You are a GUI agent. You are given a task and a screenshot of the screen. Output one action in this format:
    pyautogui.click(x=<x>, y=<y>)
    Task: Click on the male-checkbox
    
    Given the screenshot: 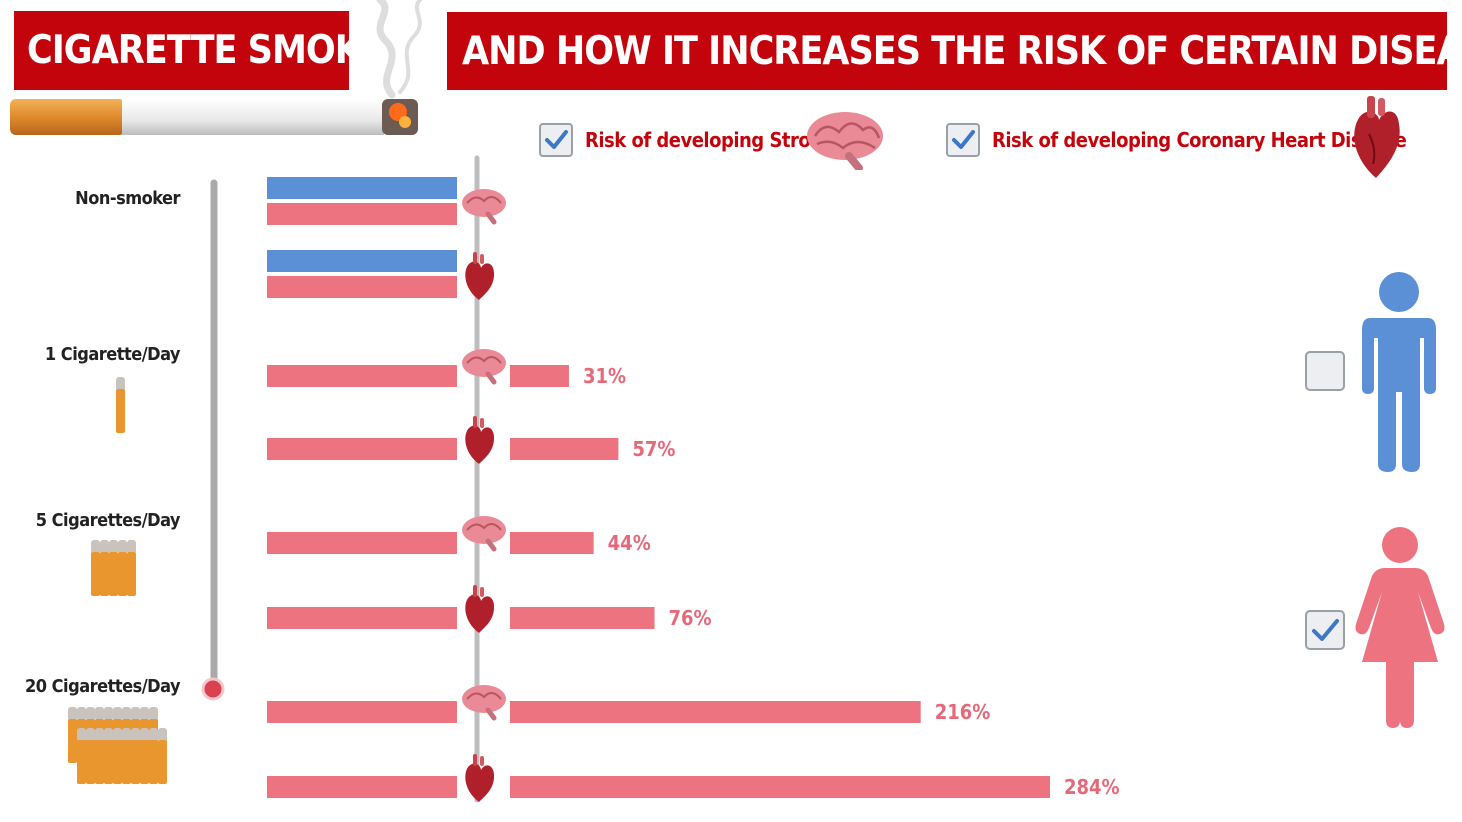 What is the action you would take?
    pyautogui.click(x=1325, y=371)
    